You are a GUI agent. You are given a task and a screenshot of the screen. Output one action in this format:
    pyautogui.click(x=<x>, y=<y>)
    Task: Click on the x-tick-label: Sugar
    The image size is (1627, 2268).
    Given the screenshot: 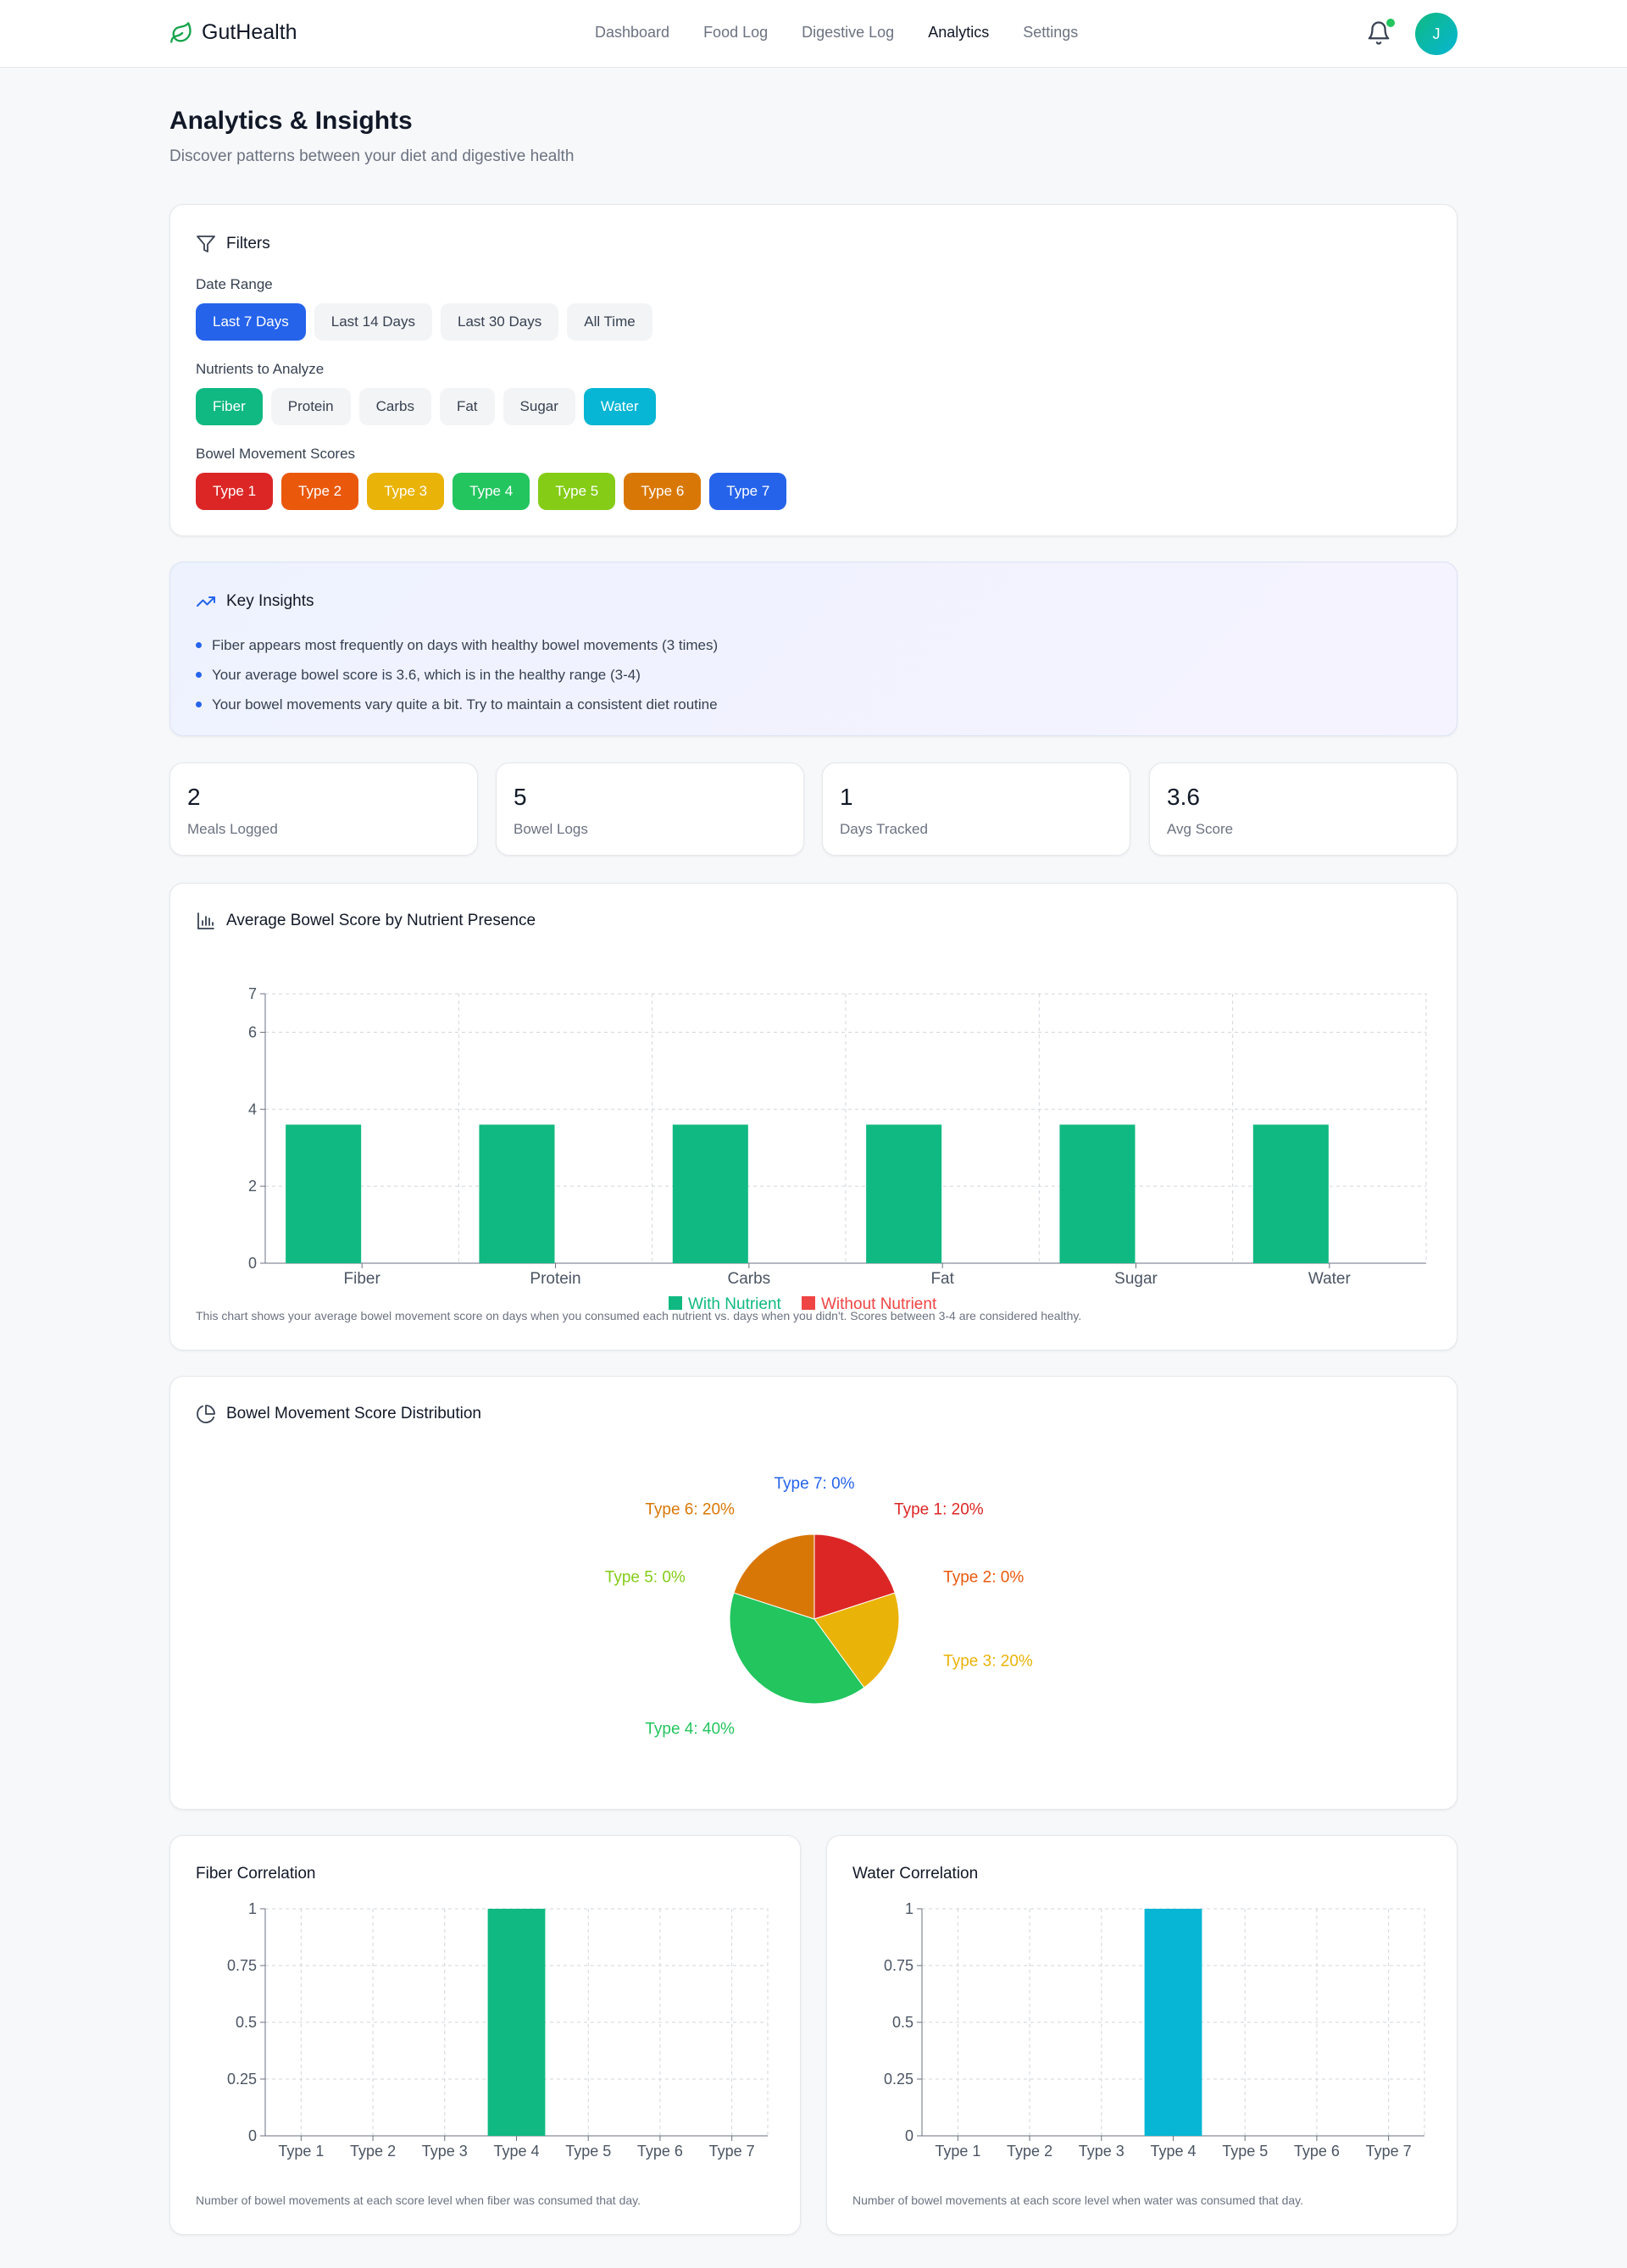 What is the action you would take?
    pyautogui.click(x=1136, y=1279)
    